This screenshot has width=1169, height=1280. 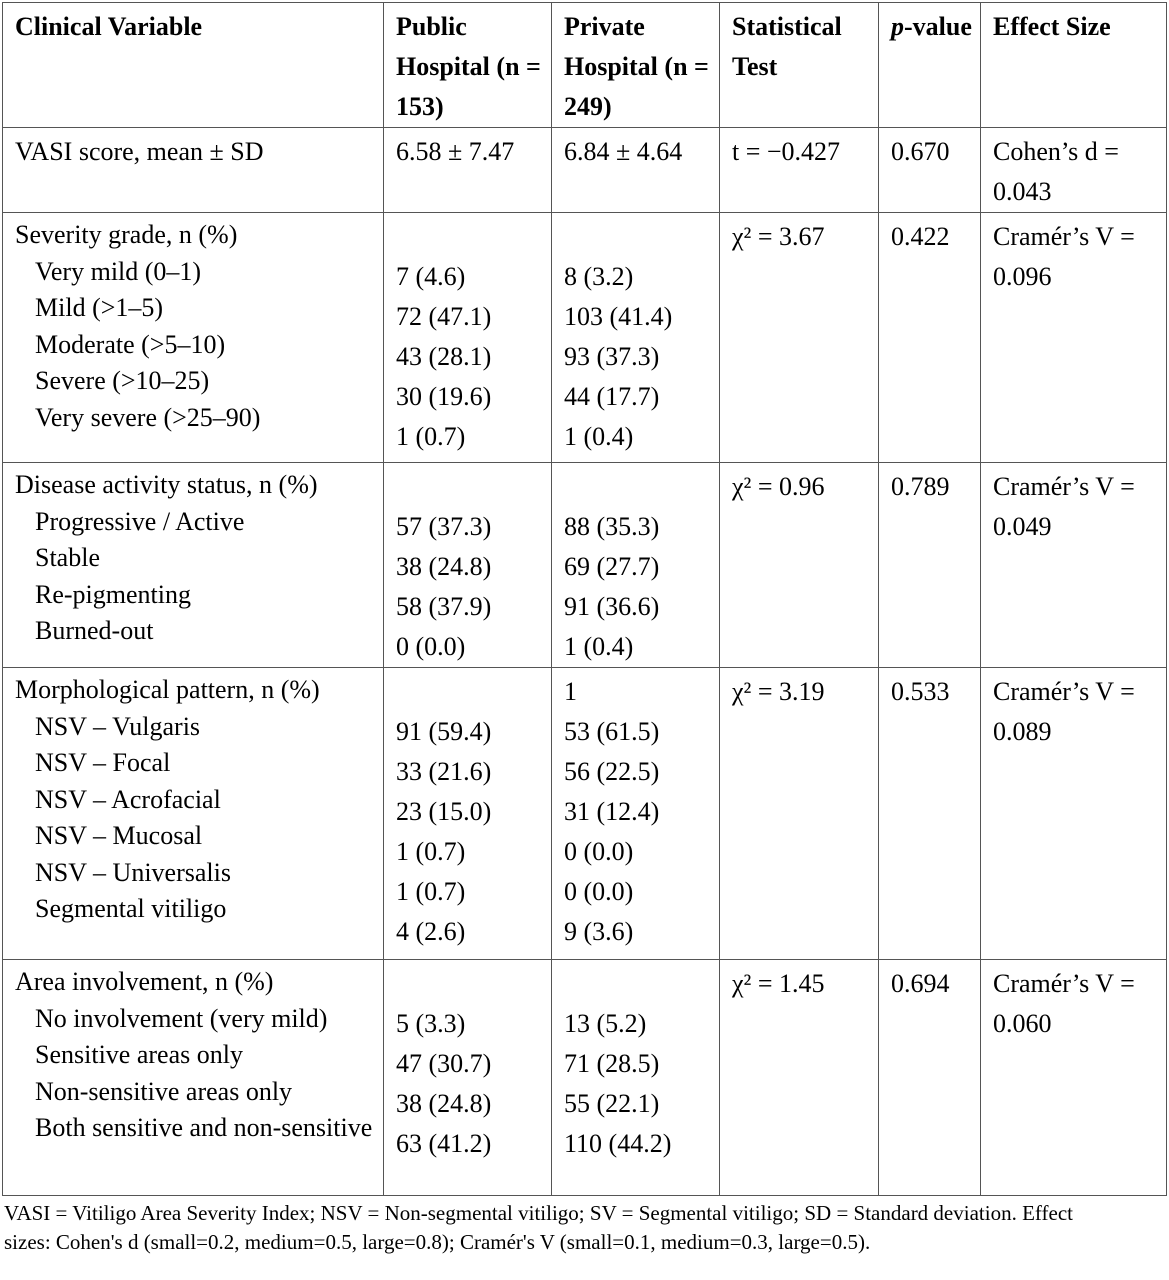 What do you see at coordinates (128, 799) in the screenshot?
I see `item-label: NSV – Acrofacial` at bounding box center [128, 799].